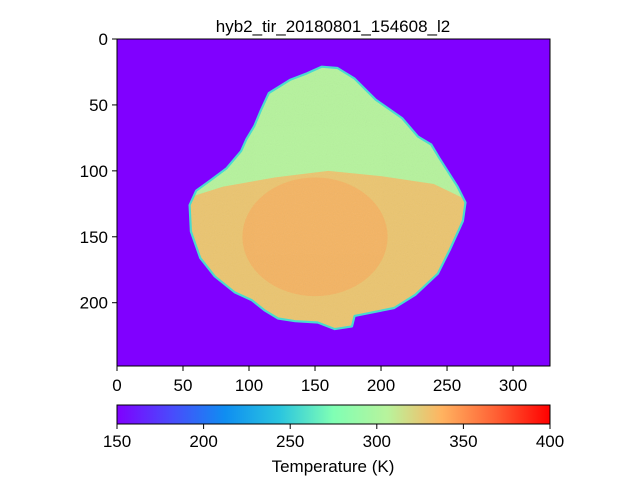  What do you see at coordinates (315, 385) in the screenshot?
I see `x-tick-label: 150` at bounding box center [315, 385].